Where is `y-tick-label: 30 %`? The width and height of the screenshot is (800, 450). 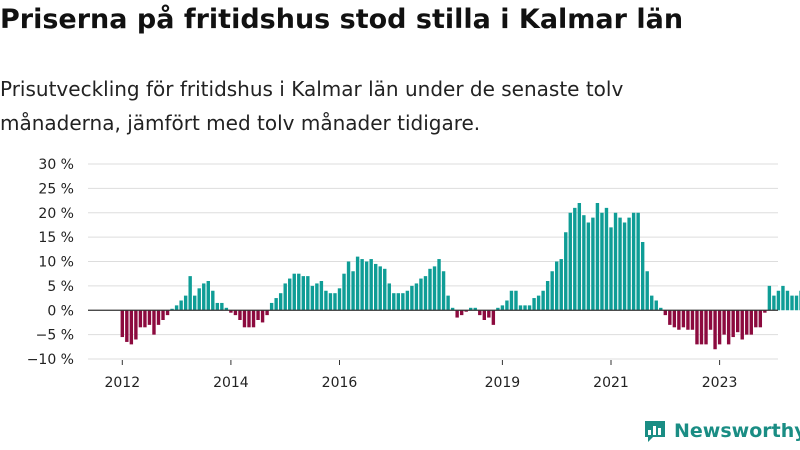 y-tick-label: 30 % is located at coordinates (56, 165).